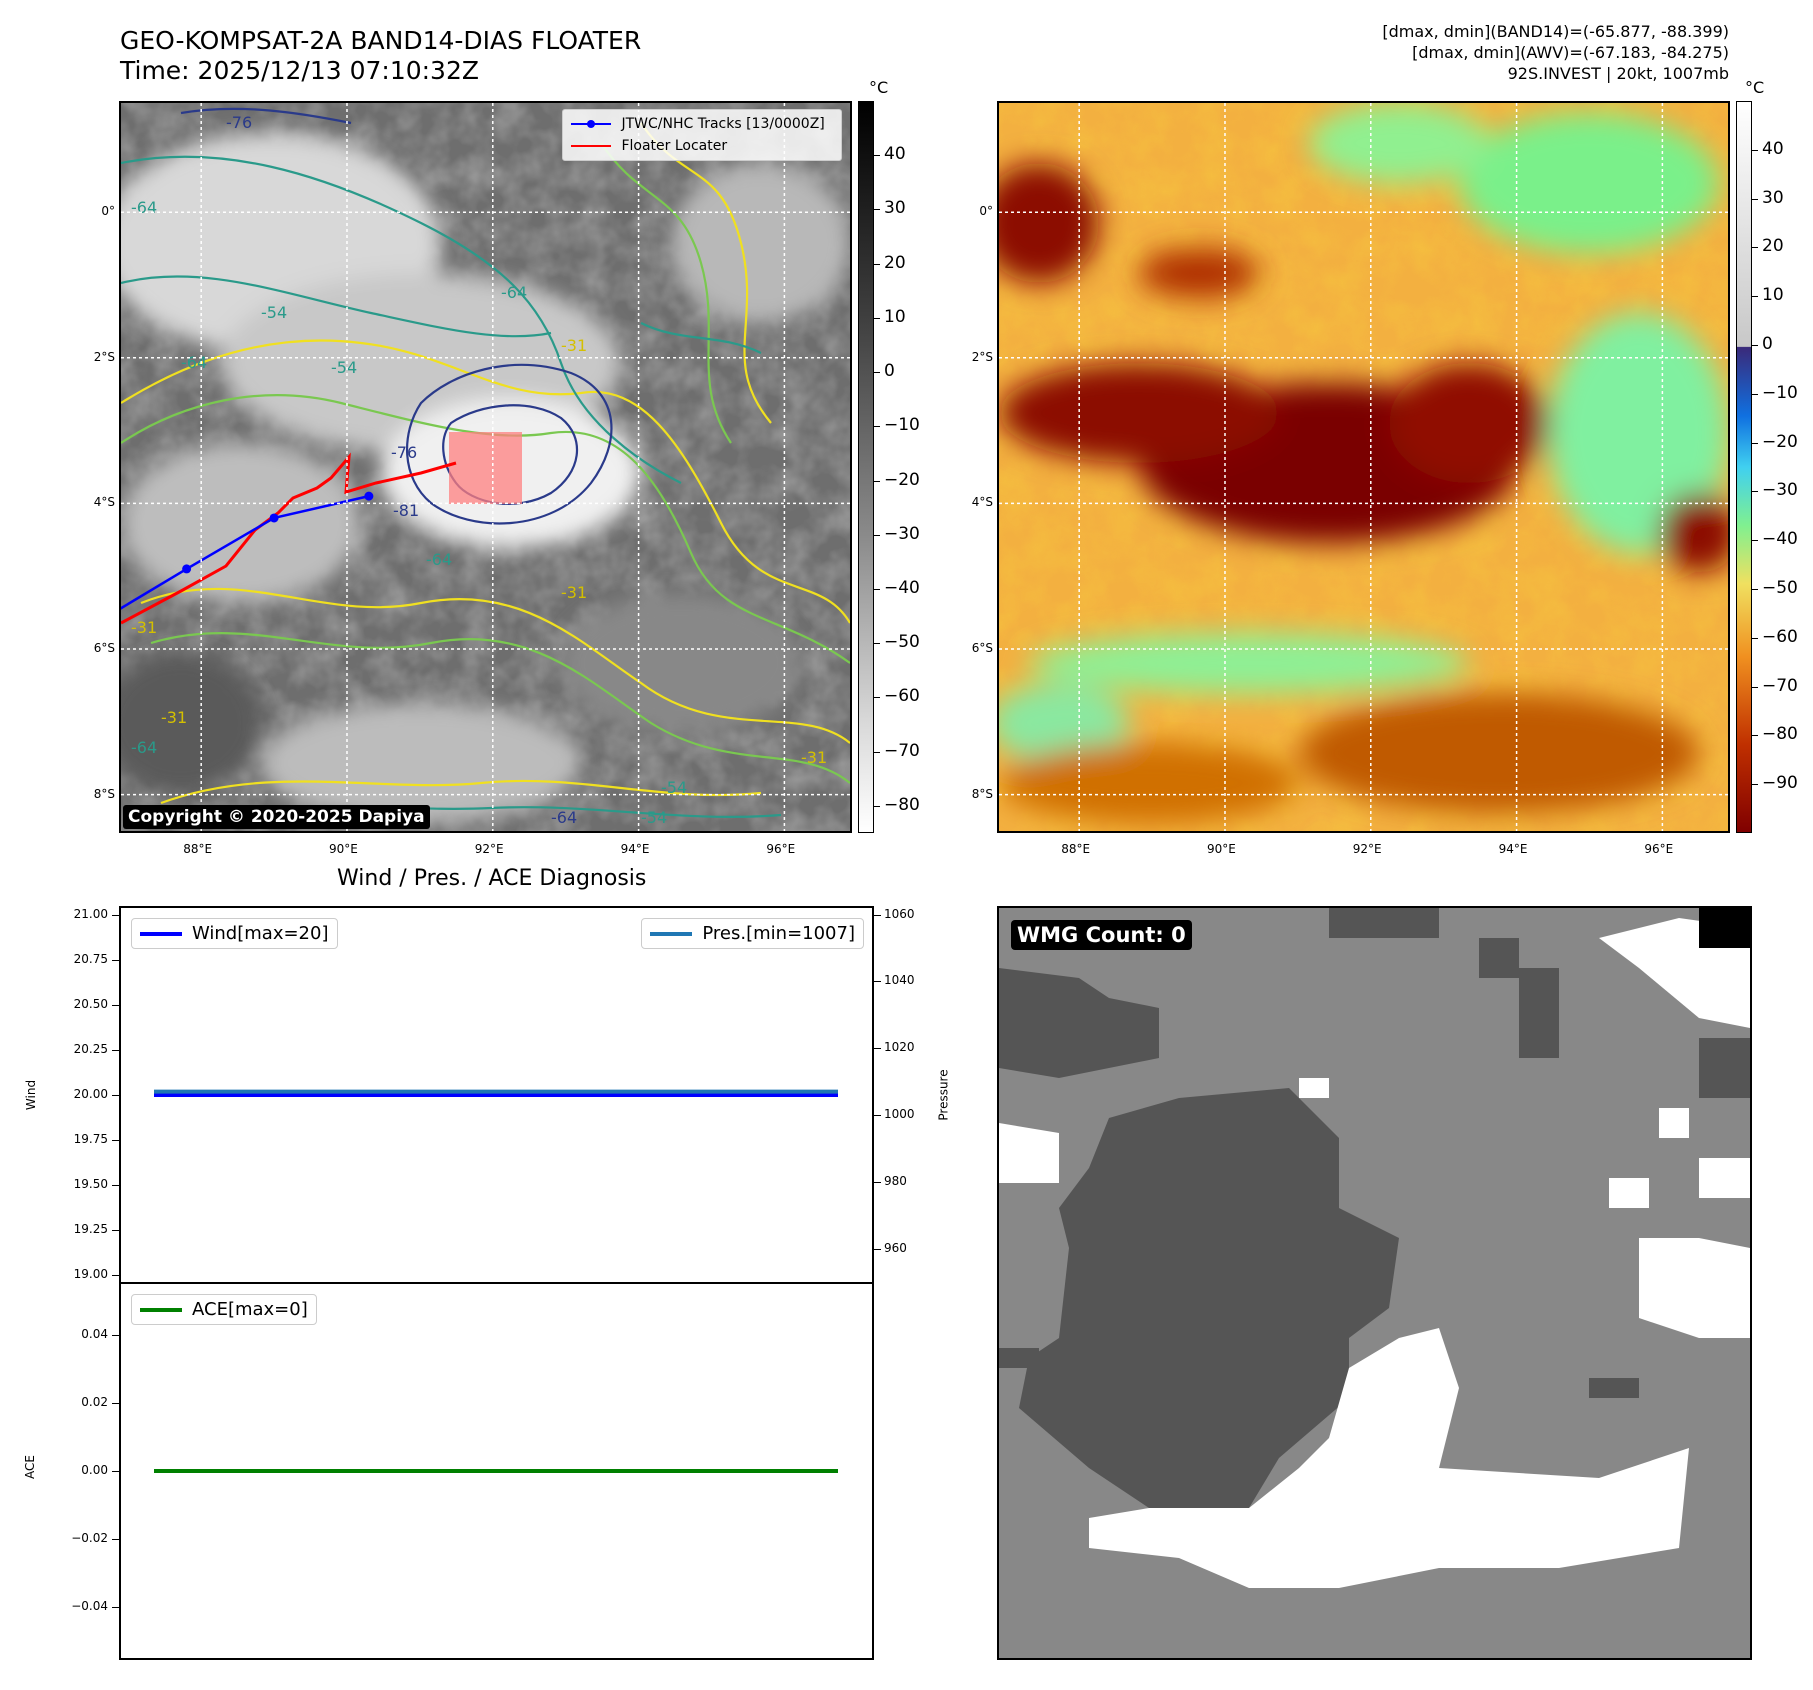 The width and height of the screenshot is (1813, 1690). What do you see at coordinates (1724, 928) in the screenshot?
I see `wmg-black-corner` at bounding box center [1724, 928].